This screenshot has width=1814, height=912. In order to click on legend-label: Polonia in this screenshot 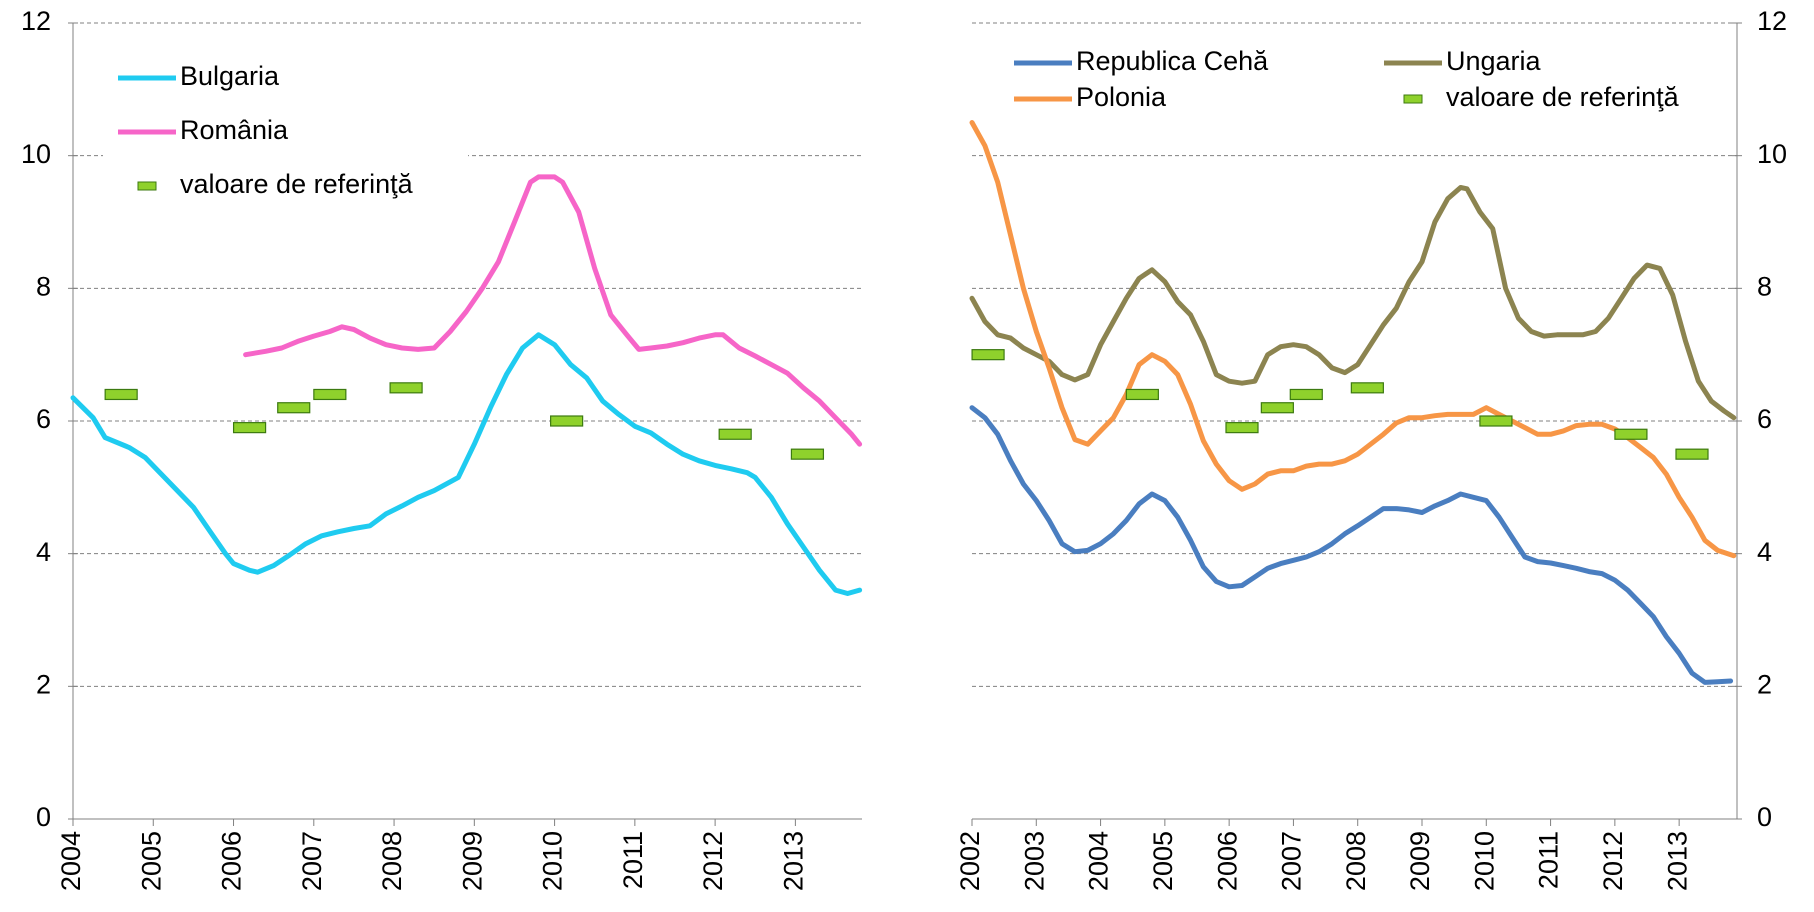, I will do `click(1121, 97)`.